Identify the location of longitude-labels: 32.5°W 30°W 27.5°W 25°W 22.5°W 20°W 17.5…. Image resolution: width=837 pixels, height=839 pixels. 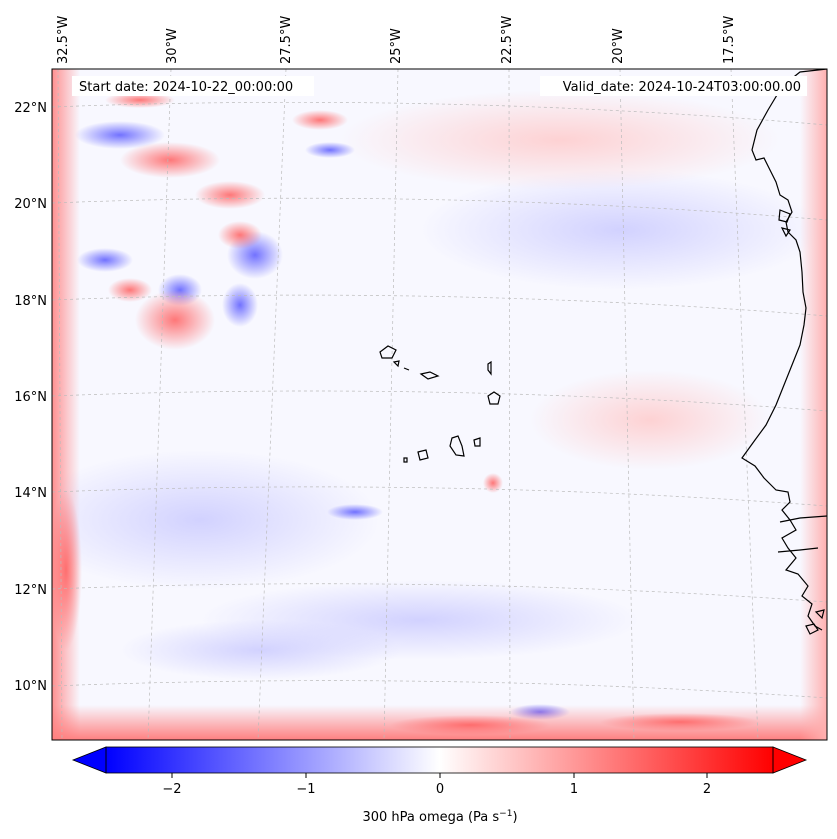
(396, 40).